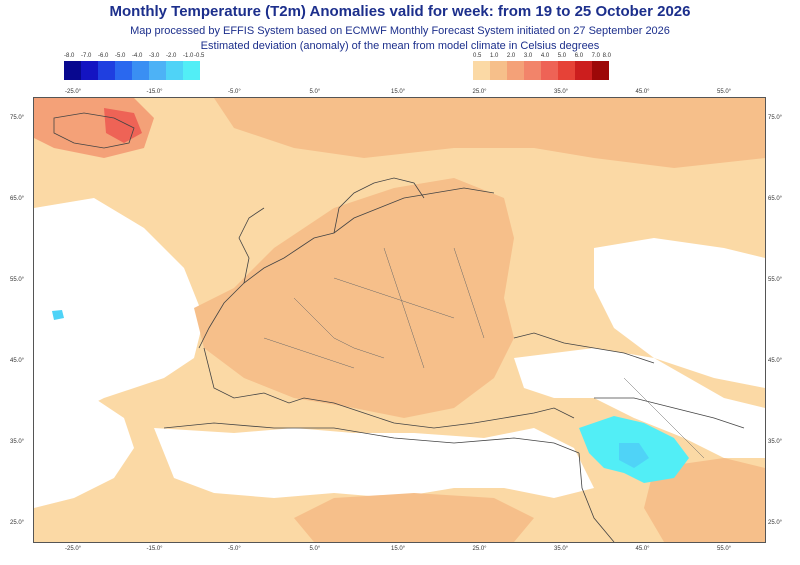 The height and width of the screenshot is (565, 800). Describe the element at coordinates (374, 463) in the screenshot. I see `neutral-zone-sahara` at that location.